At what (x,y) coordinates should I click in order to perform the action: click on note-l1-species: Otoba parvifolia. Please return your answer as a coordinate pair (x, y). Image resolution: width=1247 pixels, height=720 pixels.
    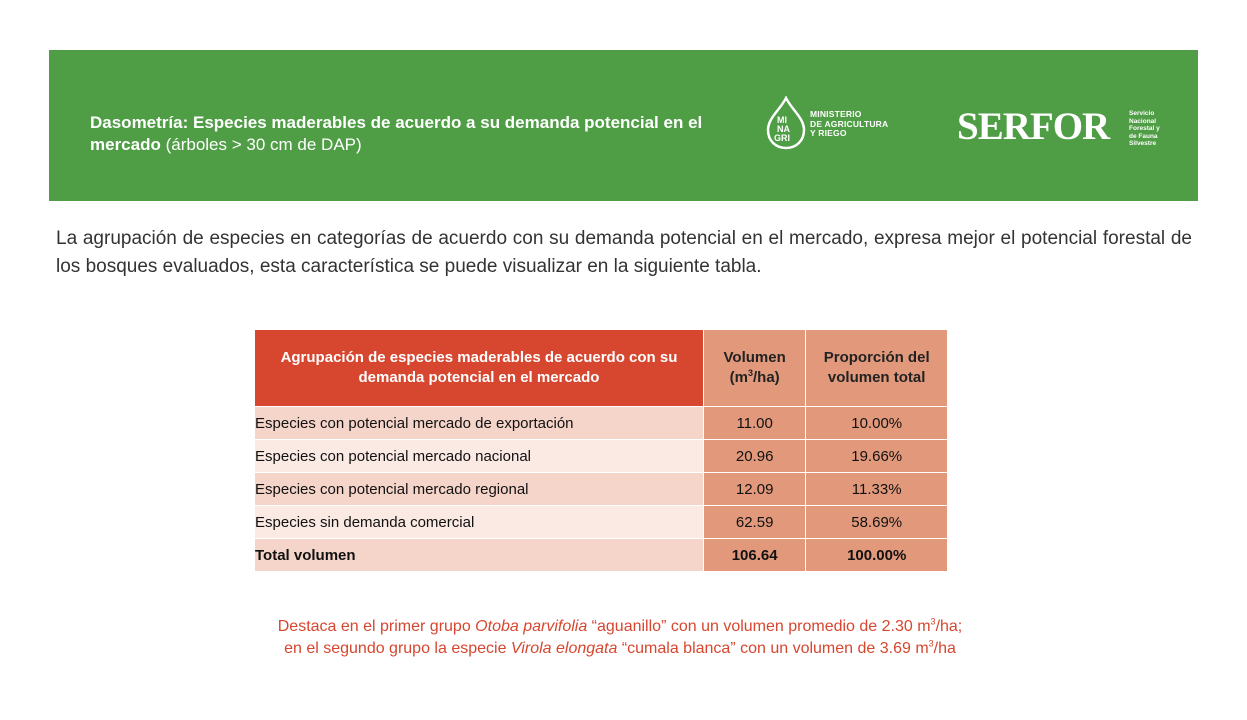
    Looking at the image, I should click on (531, 626).